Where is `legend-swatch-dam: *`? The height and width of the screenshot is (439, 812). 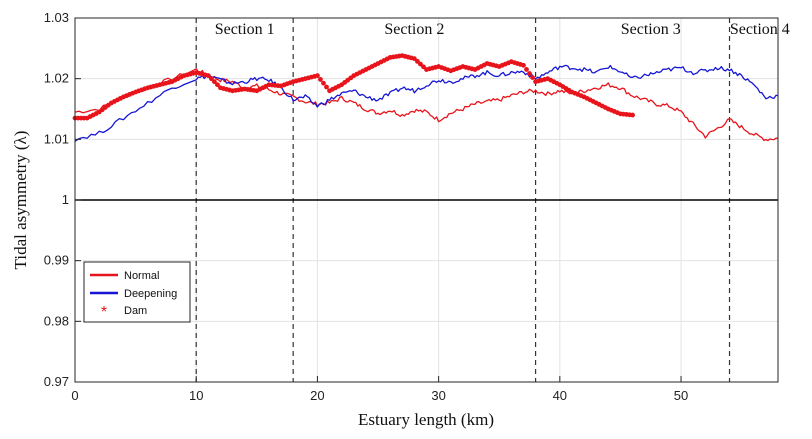 legend-swatch-dam: * is located at coordinates (104, 312).